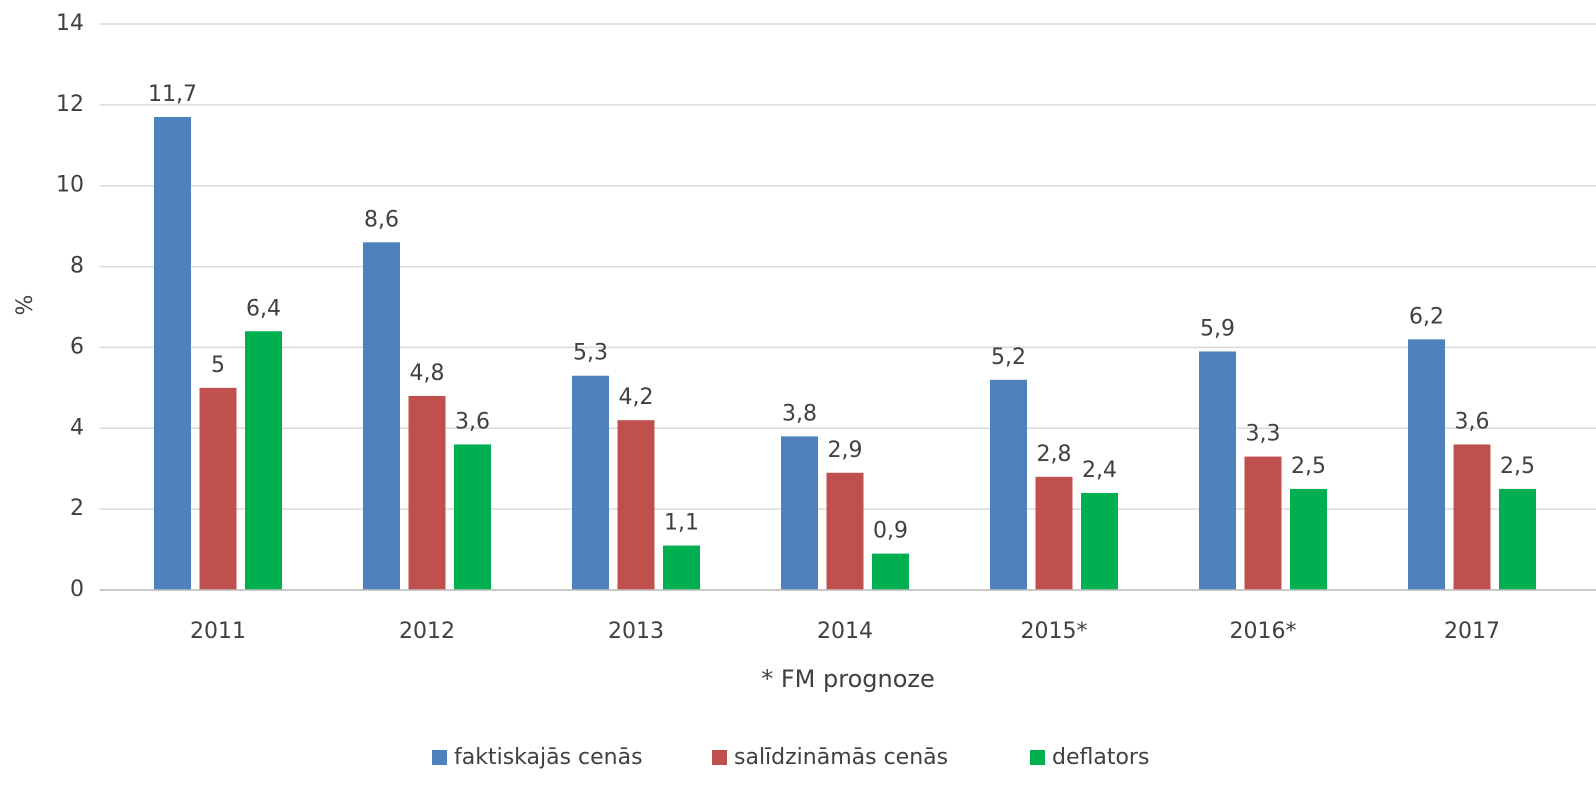 The image size is (1596, 789). Describe the element at coordinates (381, 219) in the screenshot. I see `data-label: 8,6` at that location.